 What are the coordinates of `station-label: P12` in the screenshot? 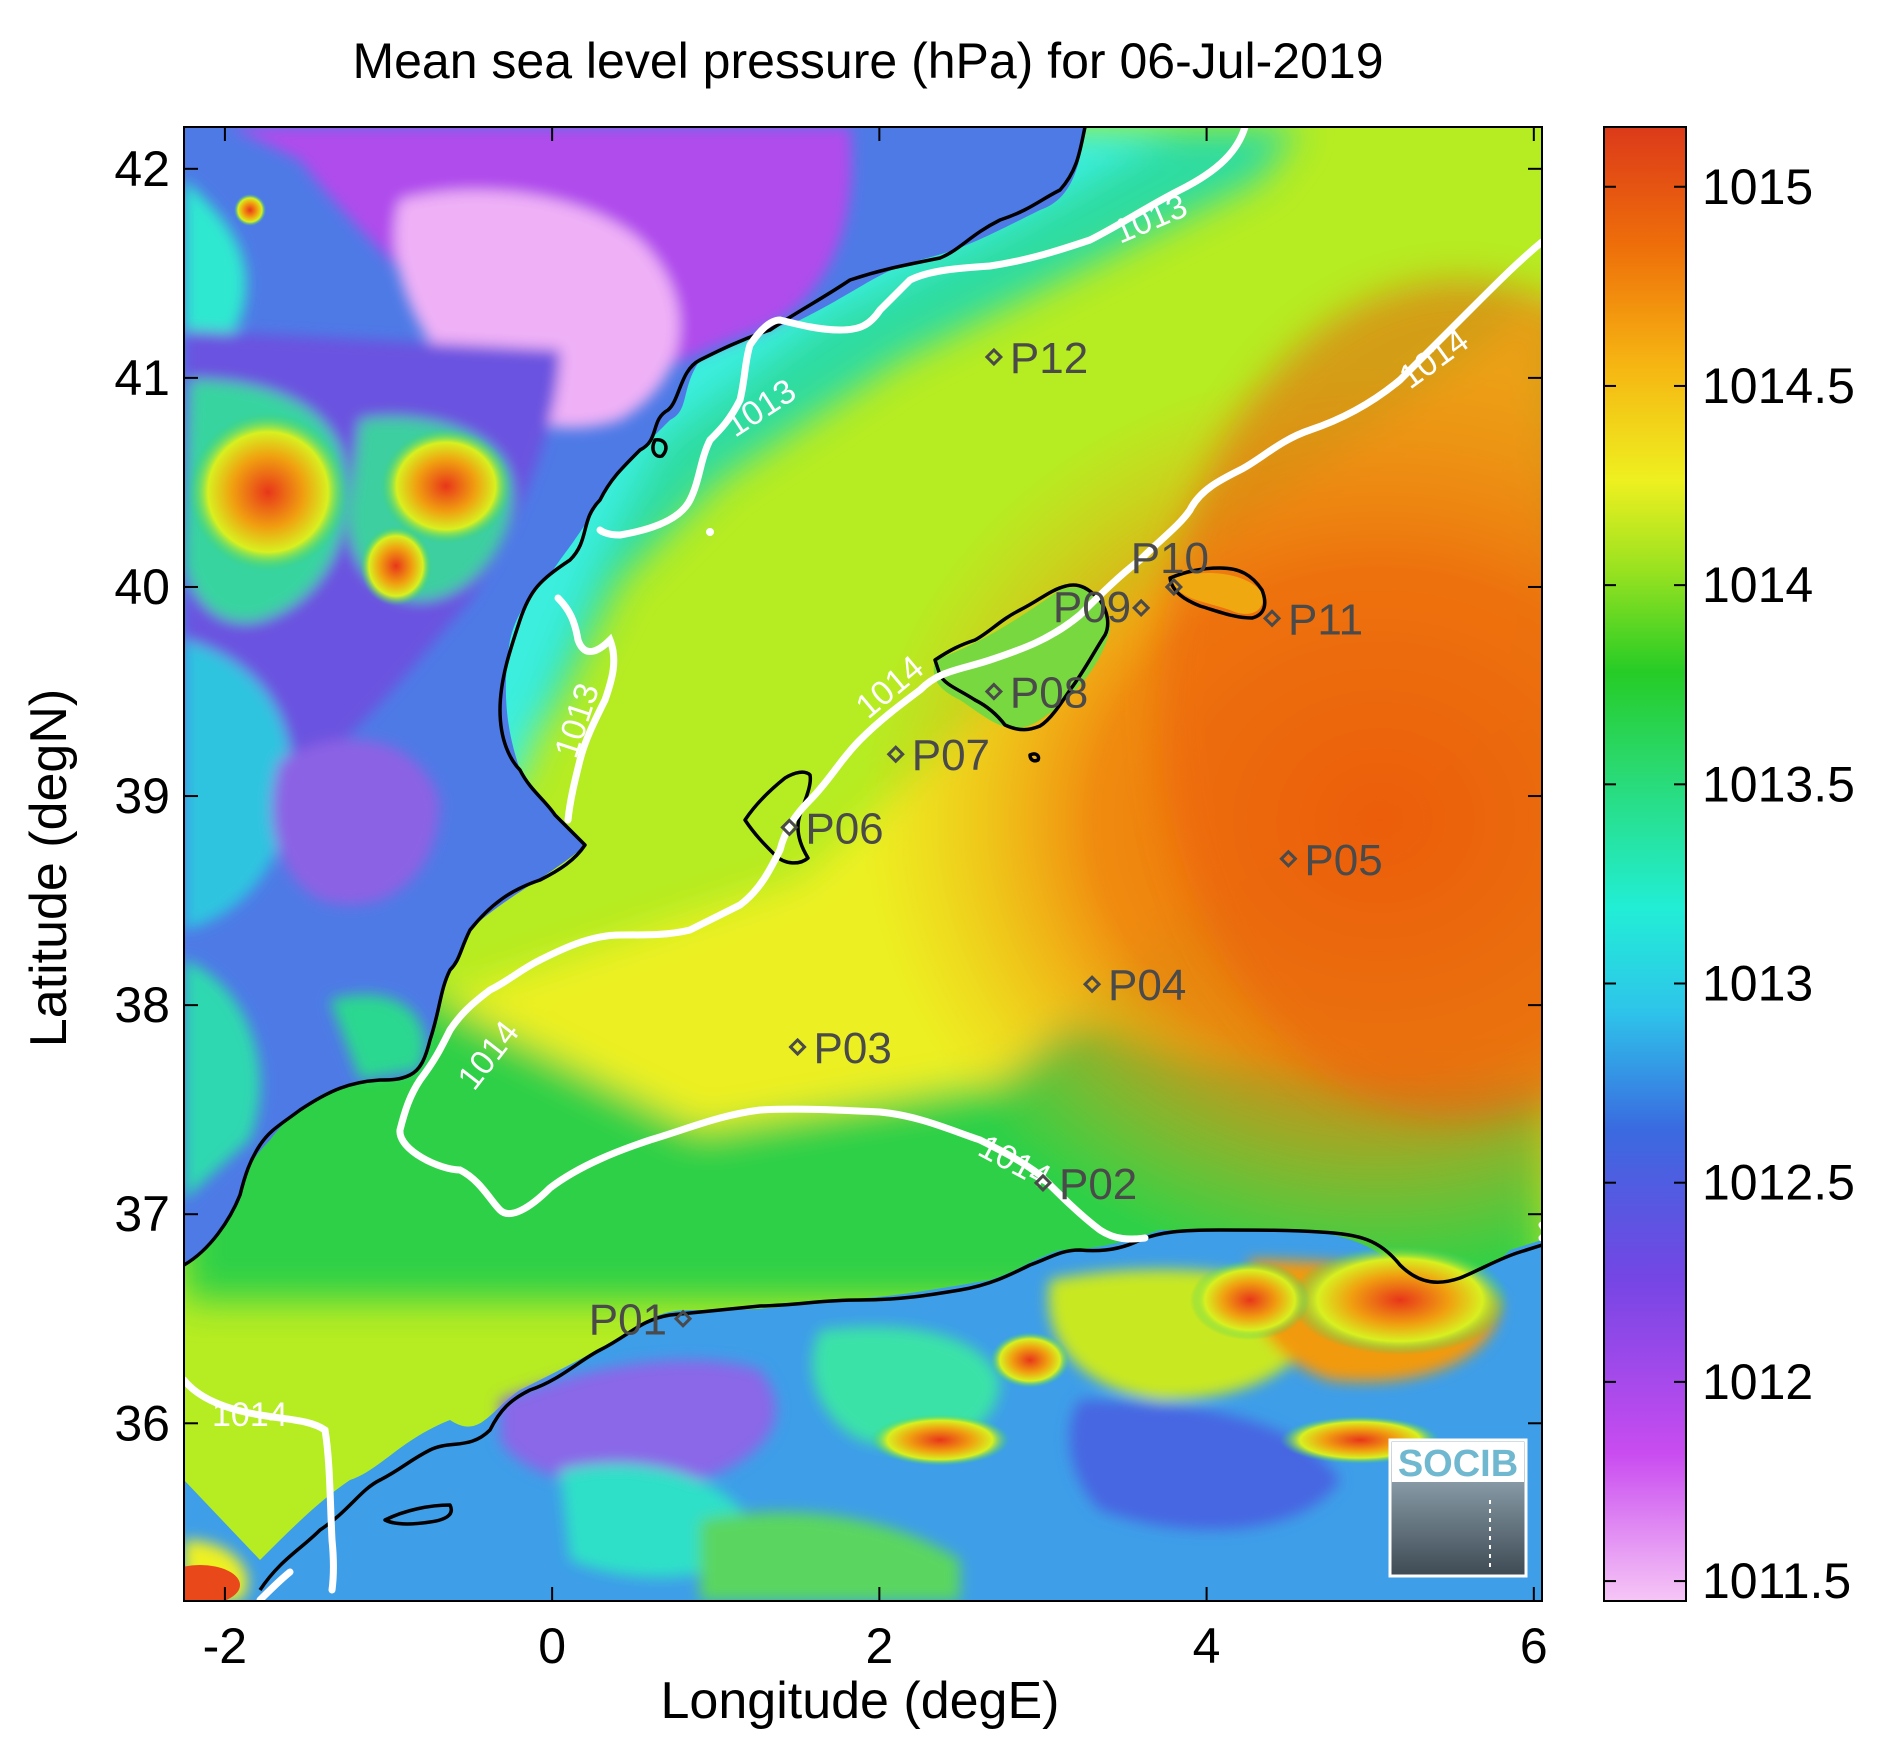 It's located at (1049, 358).